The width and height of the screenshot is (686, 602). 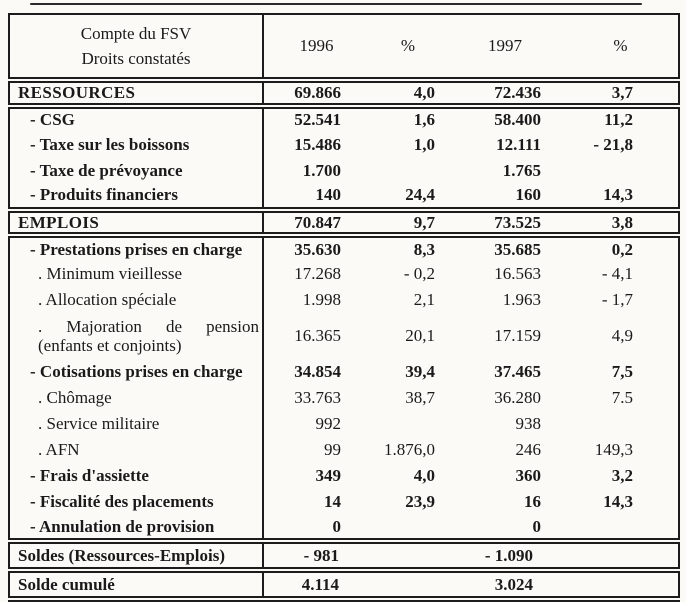 I want to click on row-value: - 1,7, so click(x=617, y=300).